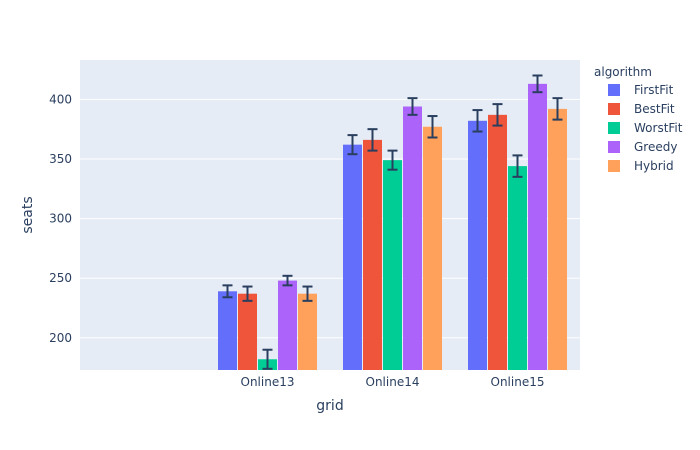  Describe the element at coordinates (60, 159) in the screenshot. I see `y-tick-label: 350` at that location.